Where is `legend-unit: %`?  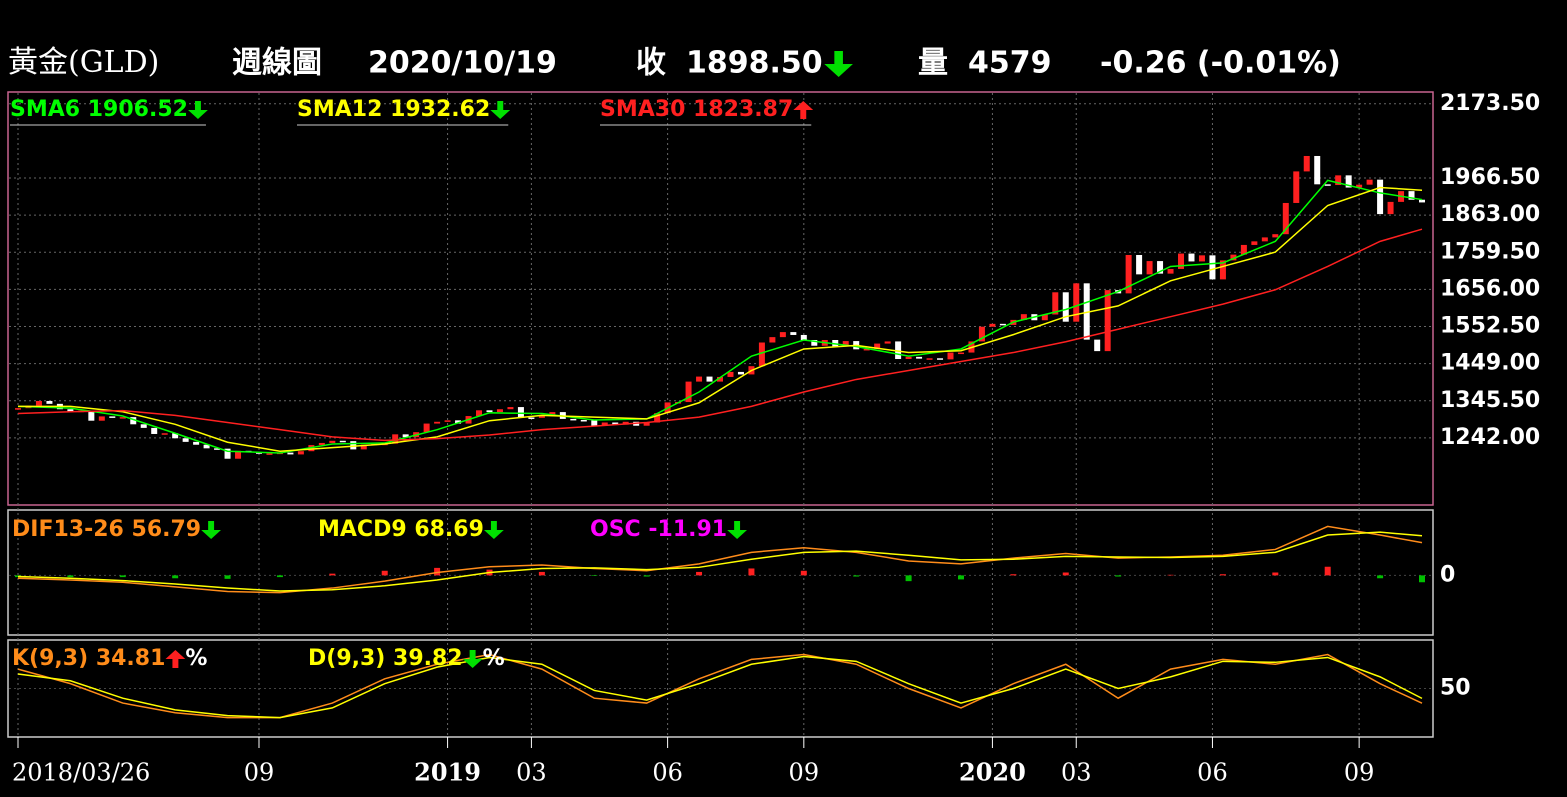
legend-unit: % is located at coordinates (494, 658).